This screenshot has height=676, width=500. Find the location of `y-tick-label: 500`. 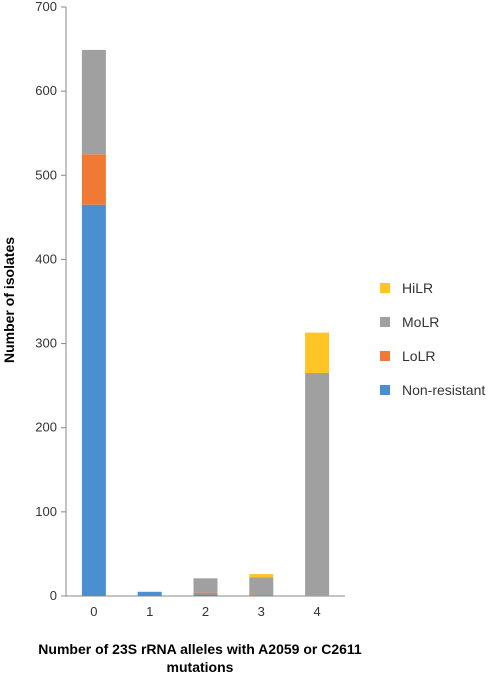

y-tick-label: 500 is located at coordinates (46, 174).